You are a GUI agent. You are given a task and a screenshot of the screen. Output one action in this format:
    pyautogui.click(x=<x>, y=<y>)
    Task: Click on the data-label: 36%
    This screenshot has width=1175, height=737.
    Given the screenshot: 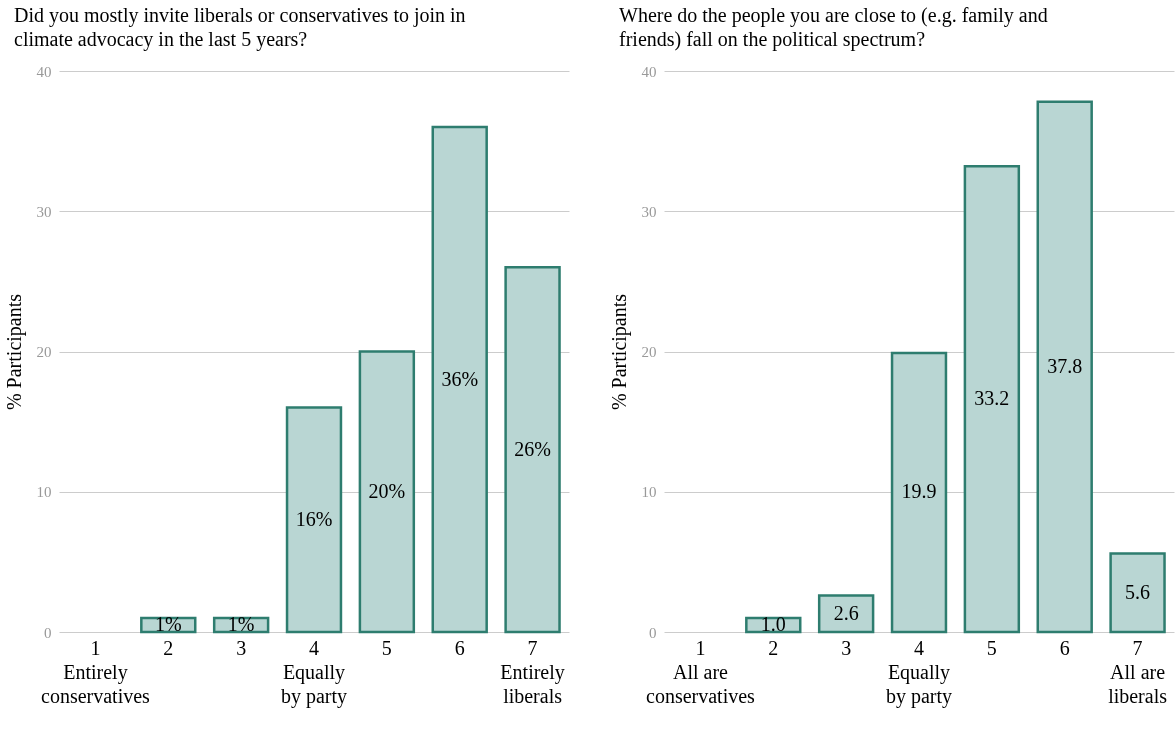 What is the action you would take?
    pyautogui.click(x=460, y=378)
    